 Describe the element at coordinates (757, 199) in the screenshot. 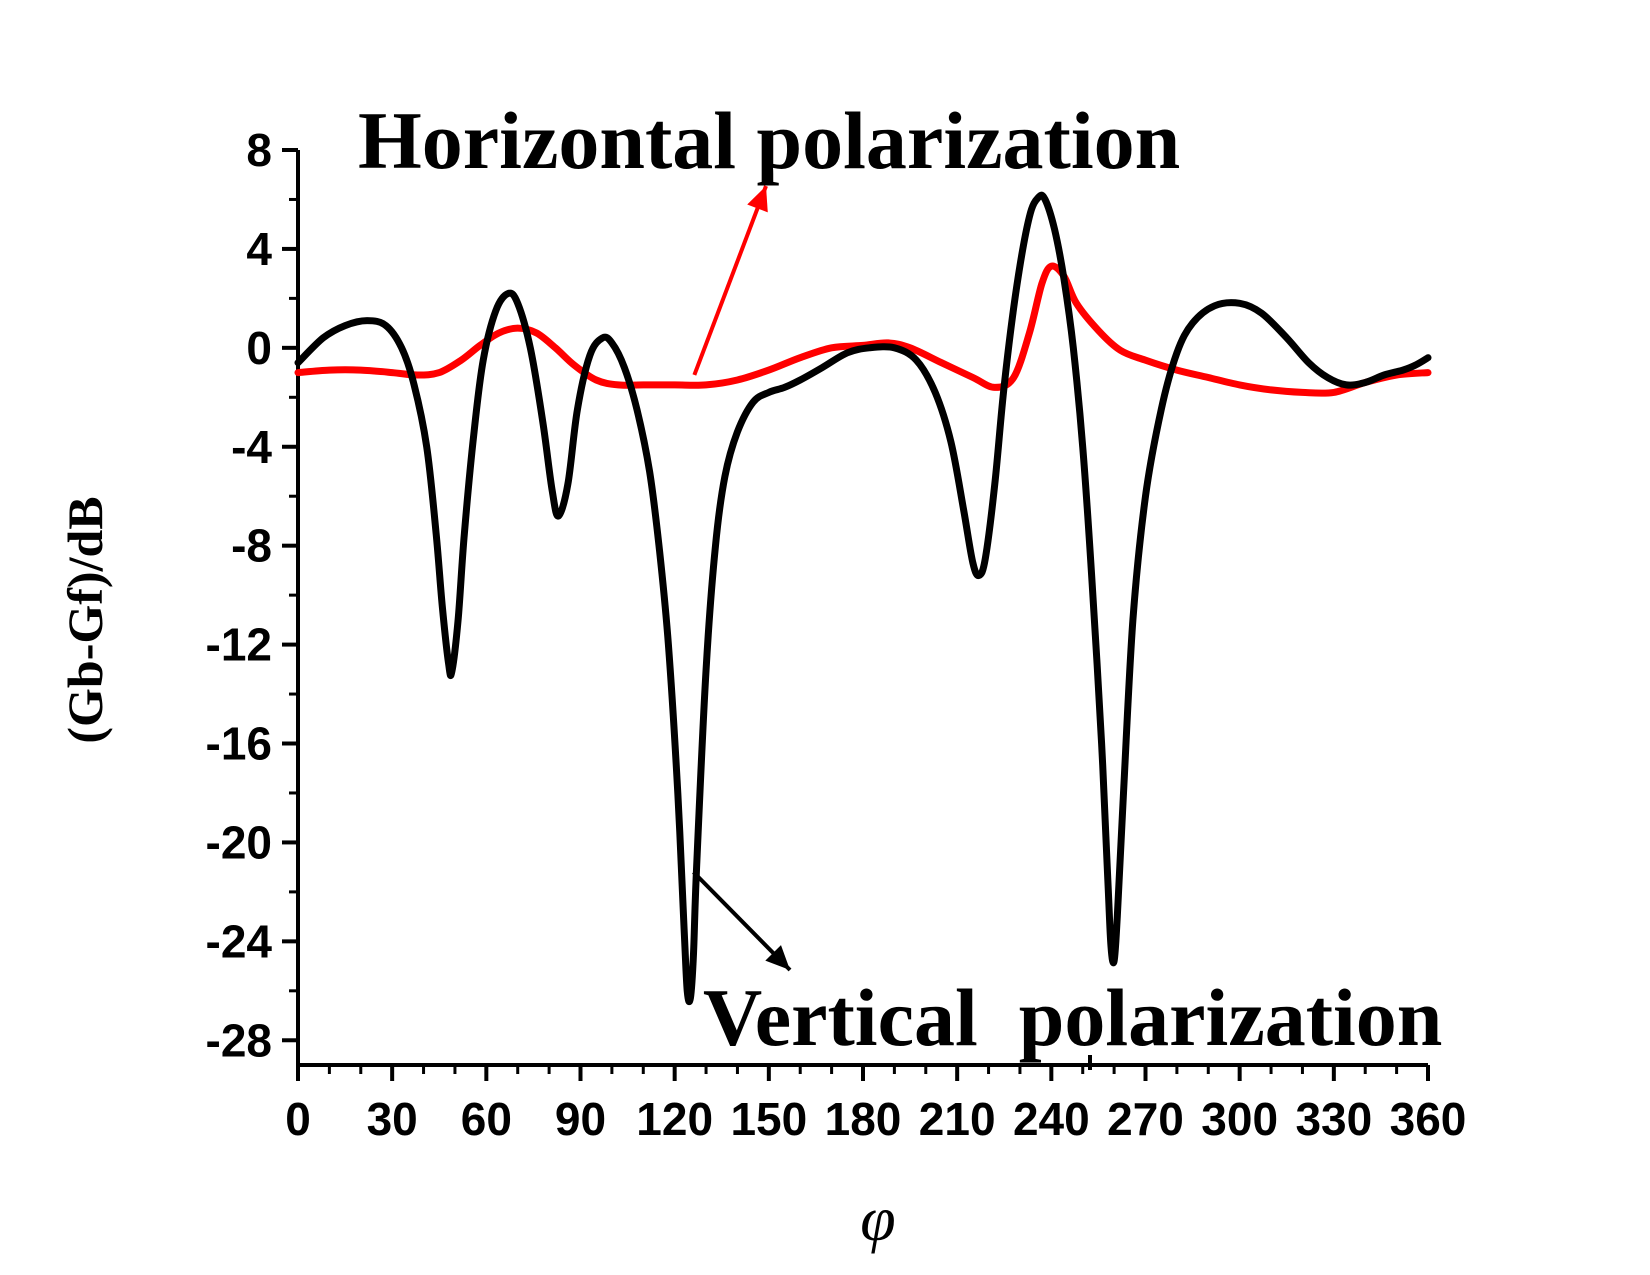

I see `horizontal-annotation-arrow-head` at that location.